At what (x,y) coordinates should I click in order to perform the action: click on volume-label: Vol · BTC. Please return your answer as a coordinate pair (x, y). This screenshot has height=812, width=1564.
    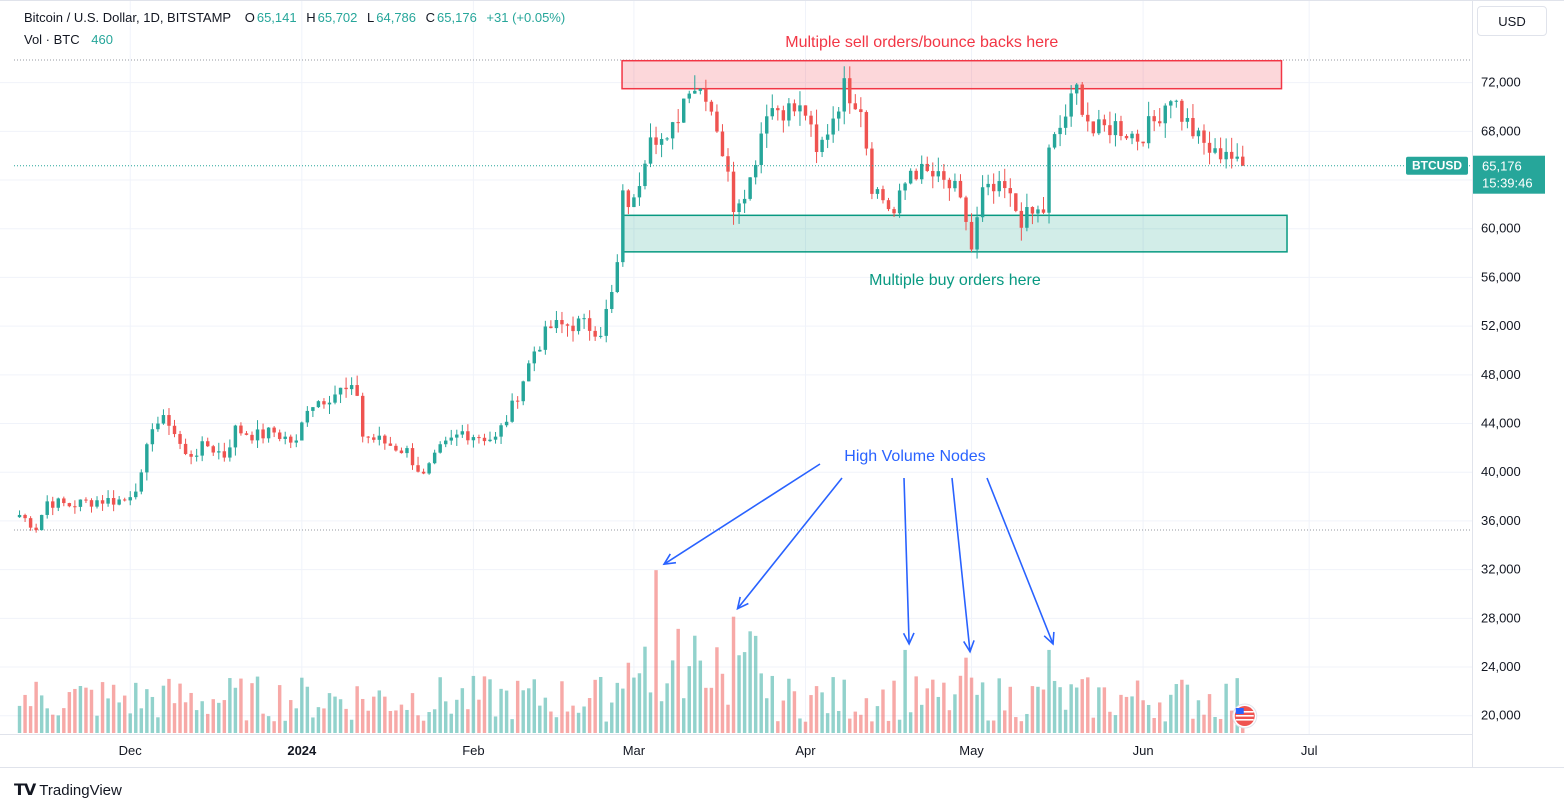
    Looking at the image, I should click on (52, 39).